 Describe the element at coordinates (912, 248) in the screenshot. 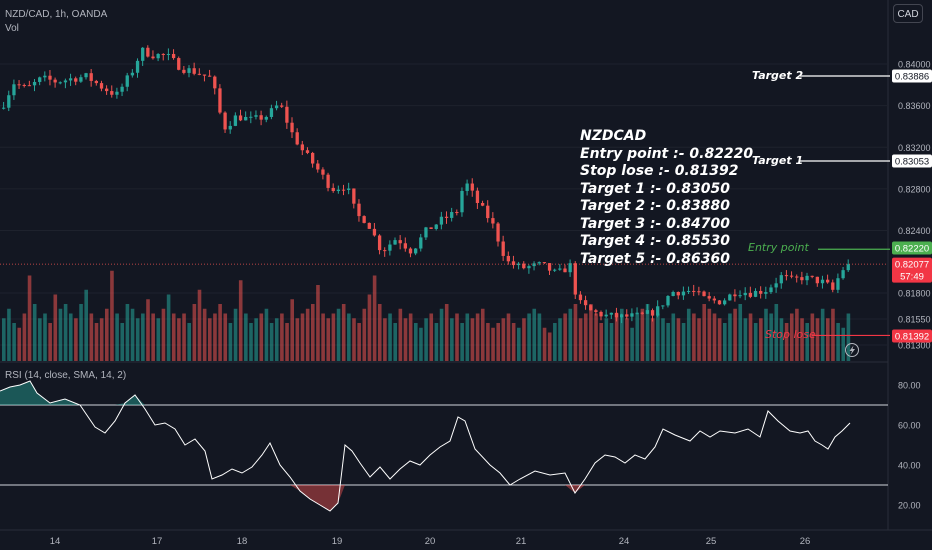

I see `svg-text: 0.82220` at that location.